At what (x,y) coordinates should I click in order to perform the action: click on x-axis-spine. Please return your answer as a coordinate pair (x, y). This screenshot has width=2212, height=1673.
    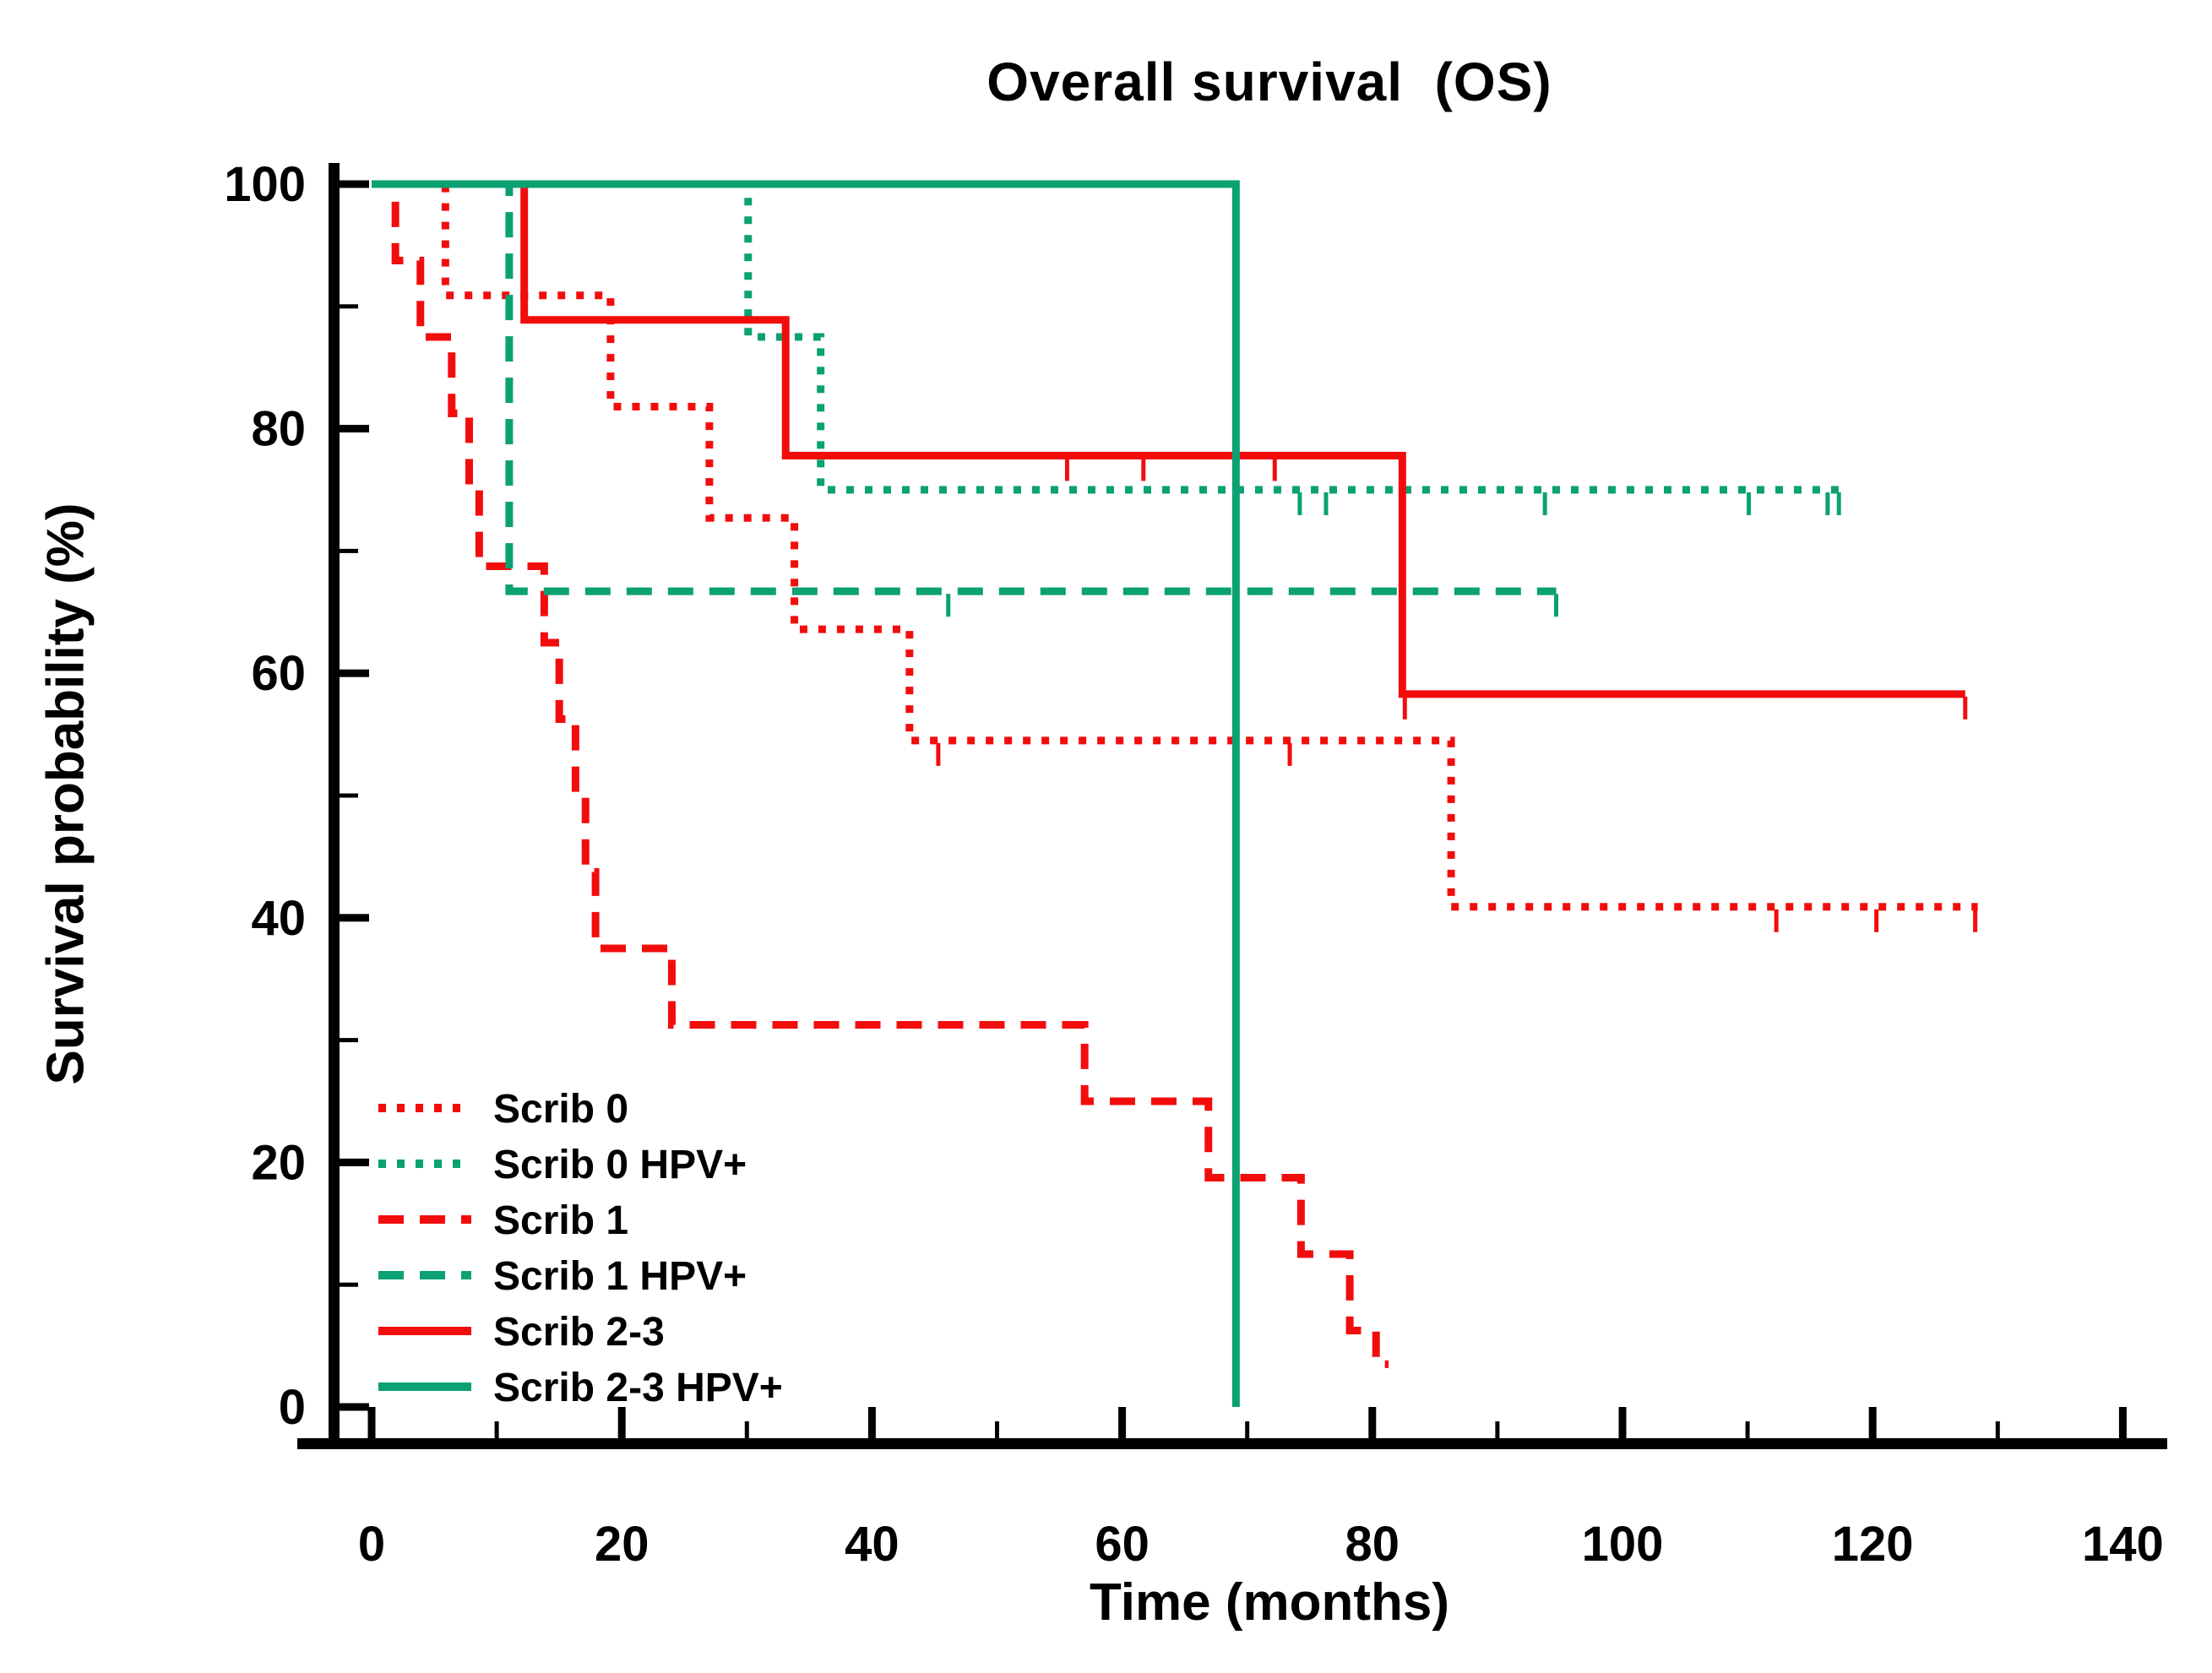
    Looking at the image, I should click on (1232, 1443).